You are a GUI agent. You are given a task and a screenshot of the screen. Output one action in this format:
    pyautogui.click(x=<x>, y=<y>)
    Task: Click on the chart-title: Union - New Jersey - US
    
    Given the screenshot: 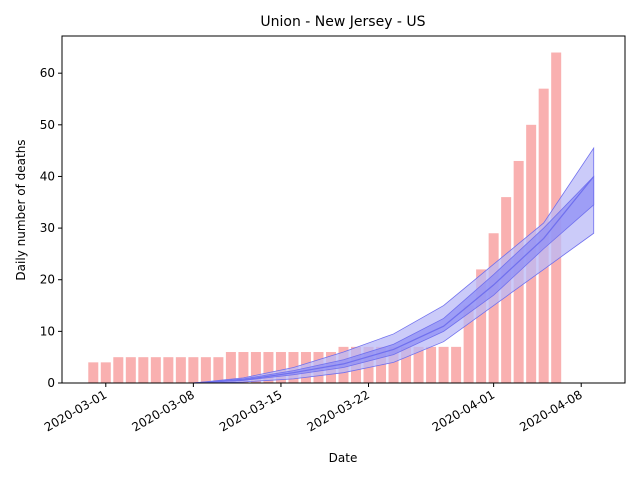 What is the action you would take?
    pyautogui.click(x=342, y=22)
    